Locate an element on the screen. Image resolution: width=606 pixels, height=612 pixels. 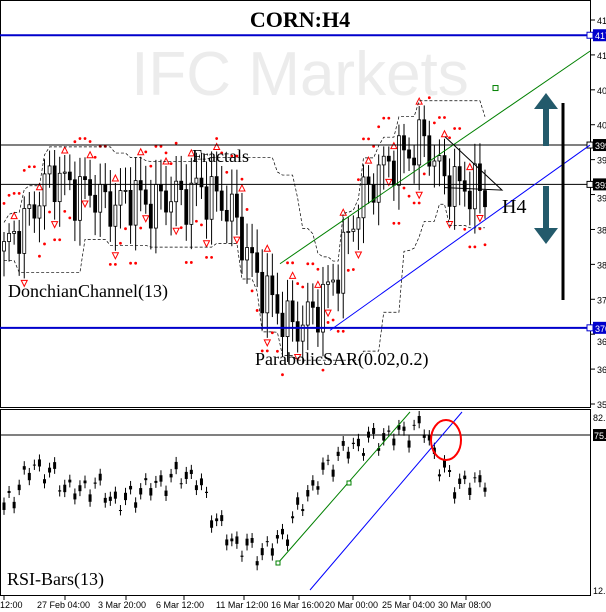
level-badge is located at coordinates (599, 184).